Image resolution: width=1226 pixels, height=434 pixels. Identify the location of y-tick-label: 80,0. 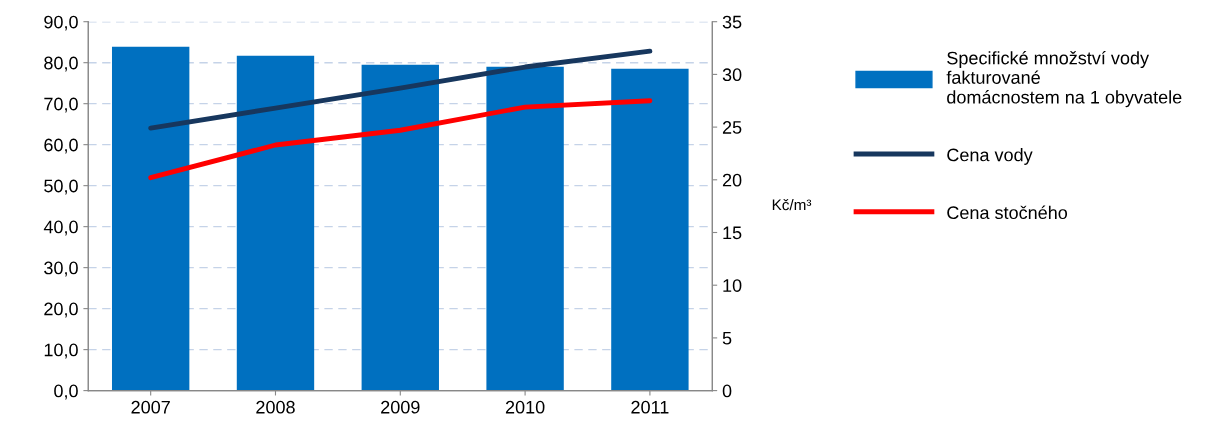
(61, 64).